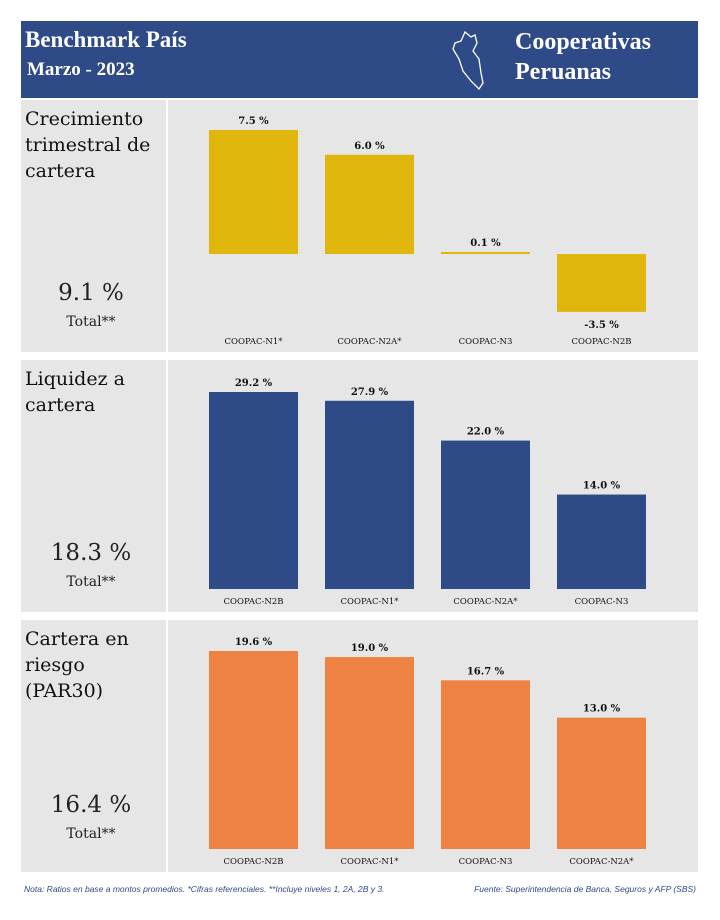 Image resolution: width=720 pixels, height=920 pixels. I want to click on panel-title: Crecimiento trimestral de cartera, so click(88, 145).